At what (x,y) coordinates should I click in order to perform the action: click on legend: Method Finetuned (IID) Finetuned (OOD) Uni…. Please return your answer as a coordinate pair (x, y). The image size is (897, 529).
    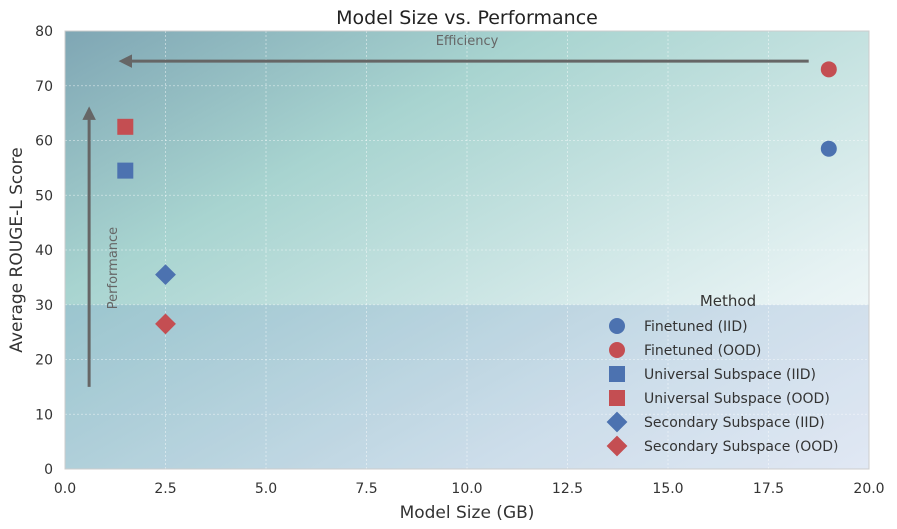
    Looking at the image, I should click on (722, 374).